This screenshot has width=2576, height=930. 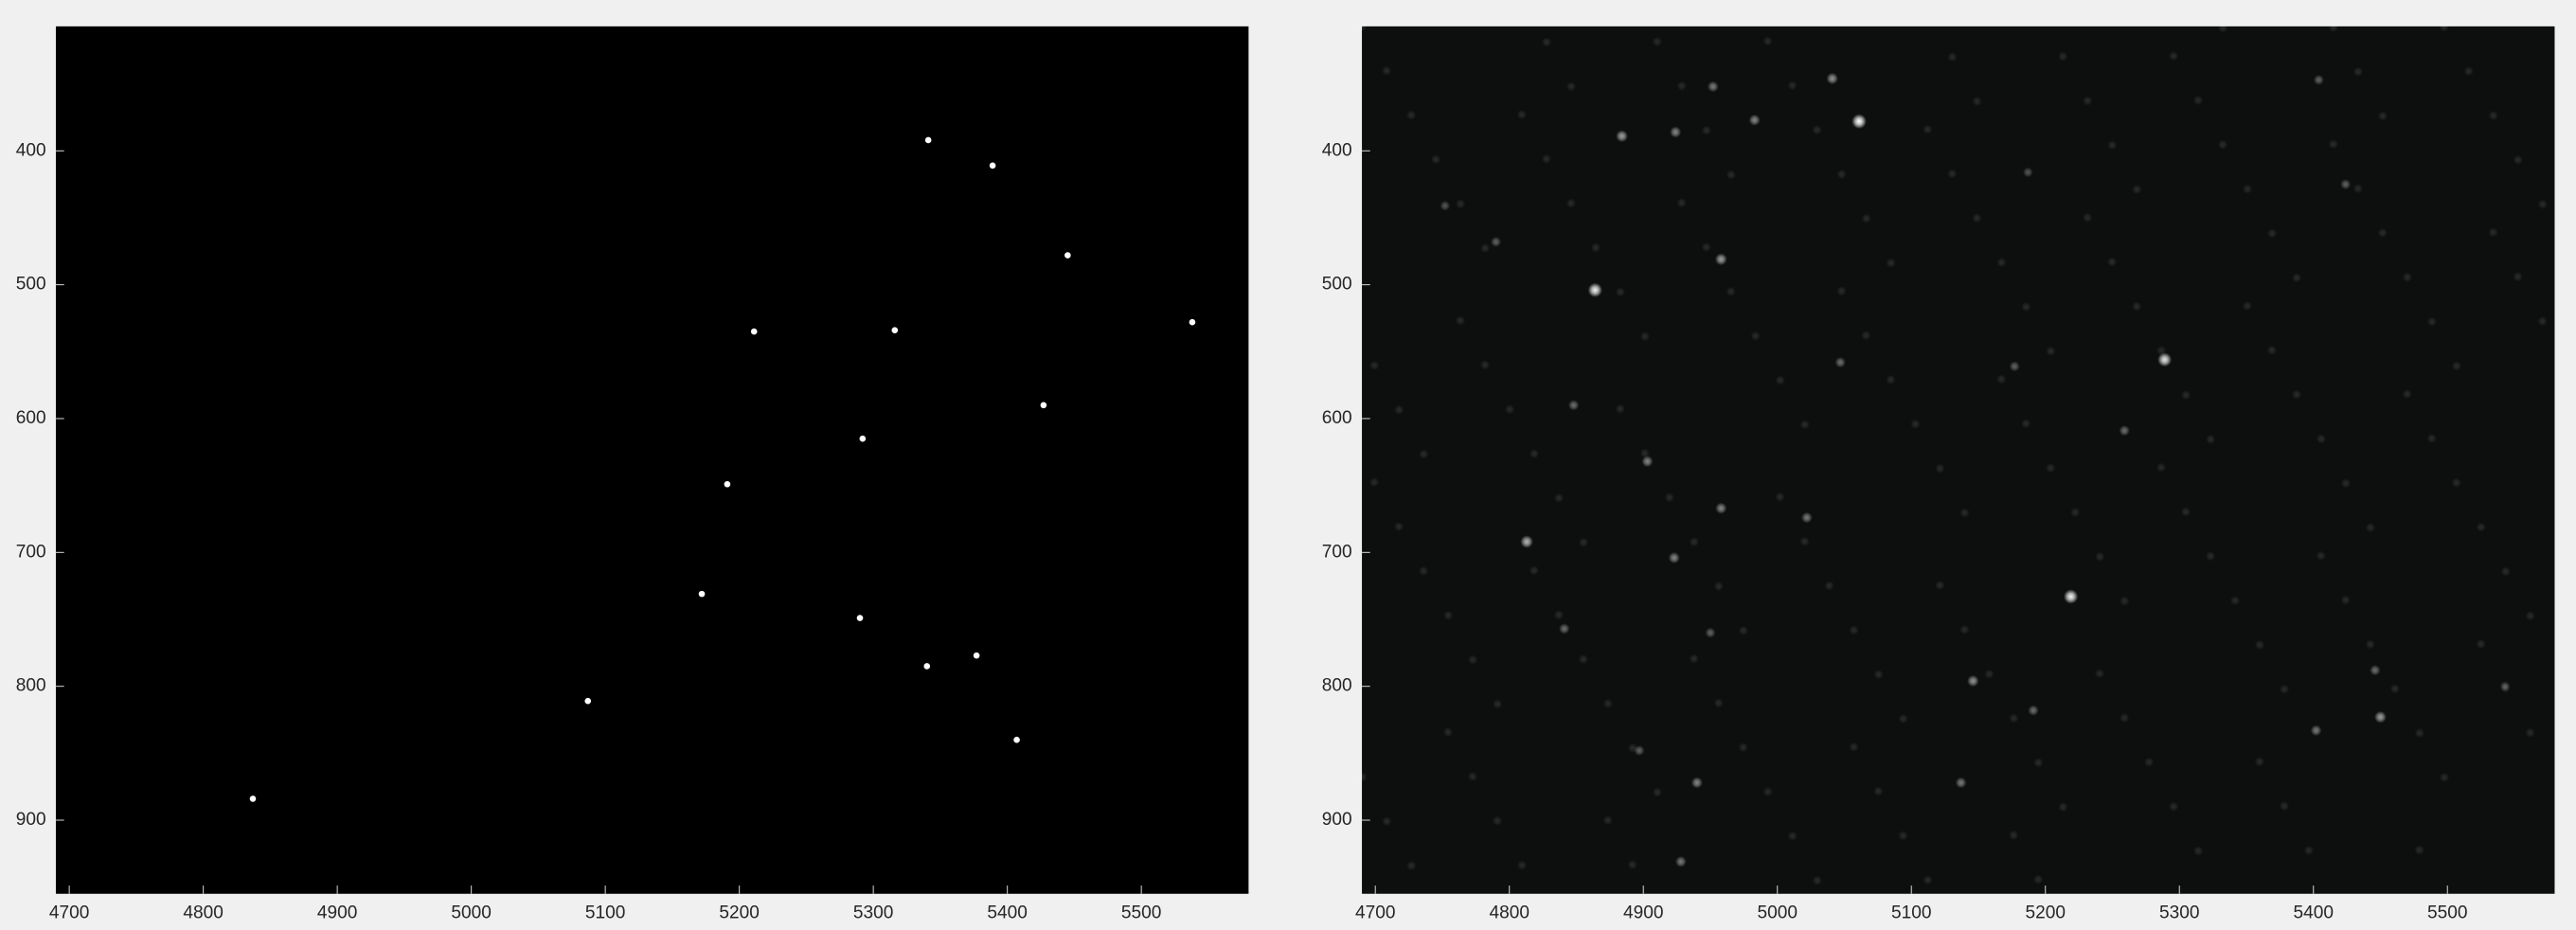 I want to click on y-tick-label: 400, so click(x=1337, y=150).